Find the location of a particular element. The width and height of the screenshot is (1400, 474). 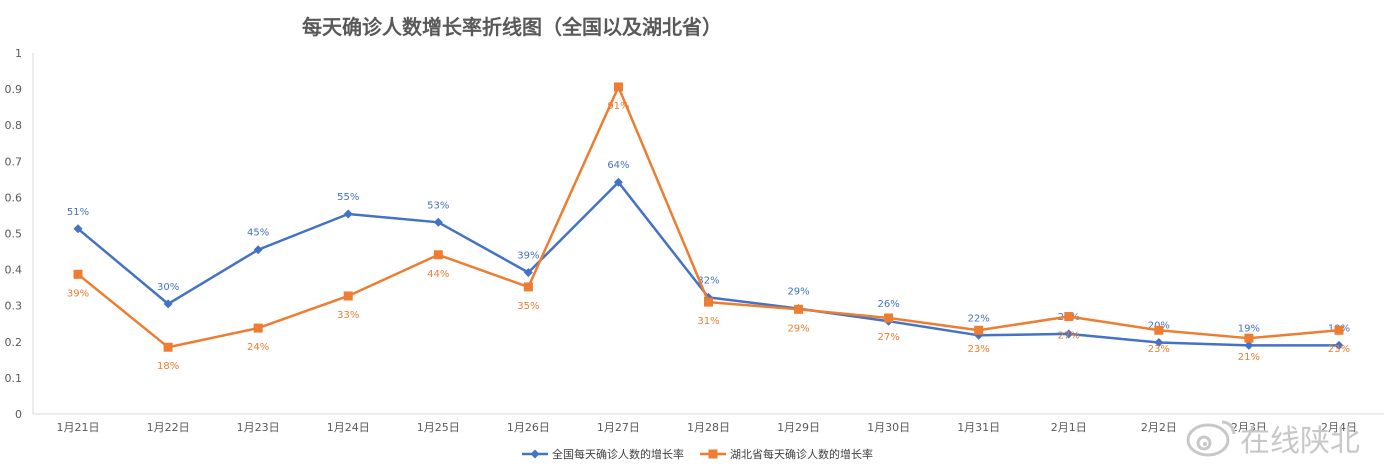

y-tick-label: 0 is located at coordinates (18, 414).